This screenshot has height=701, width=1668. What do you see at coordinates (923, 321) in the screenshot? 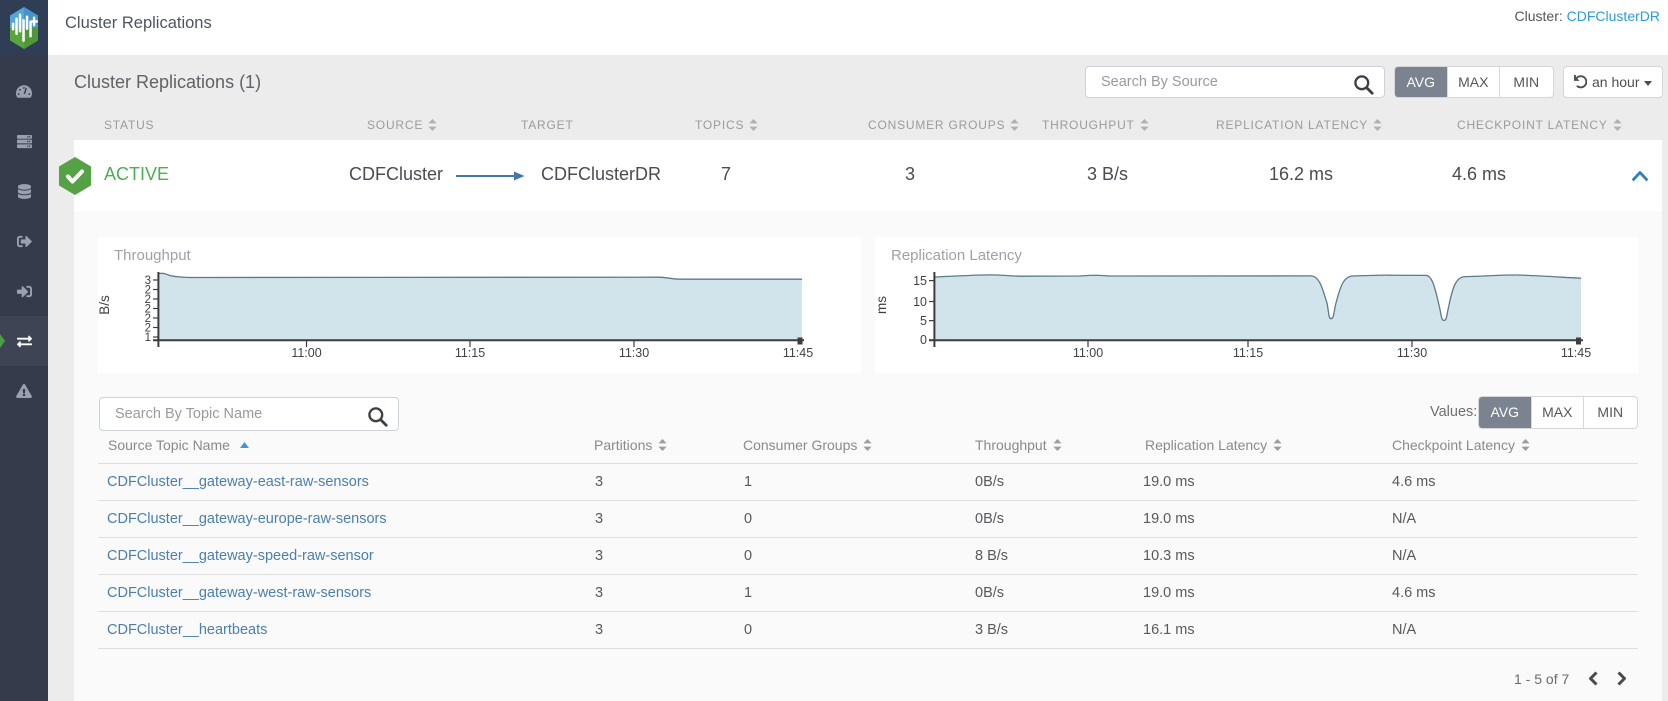
I see `svg-text: 5` at bounding box center [923, 321].